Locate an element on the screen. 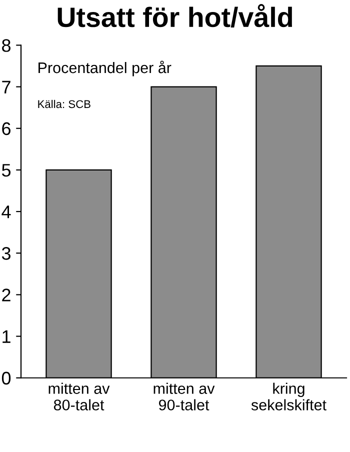 The height and width of the screenshot is (452, 350). y-tick-label: 7 is located at coordinates (6, 87).